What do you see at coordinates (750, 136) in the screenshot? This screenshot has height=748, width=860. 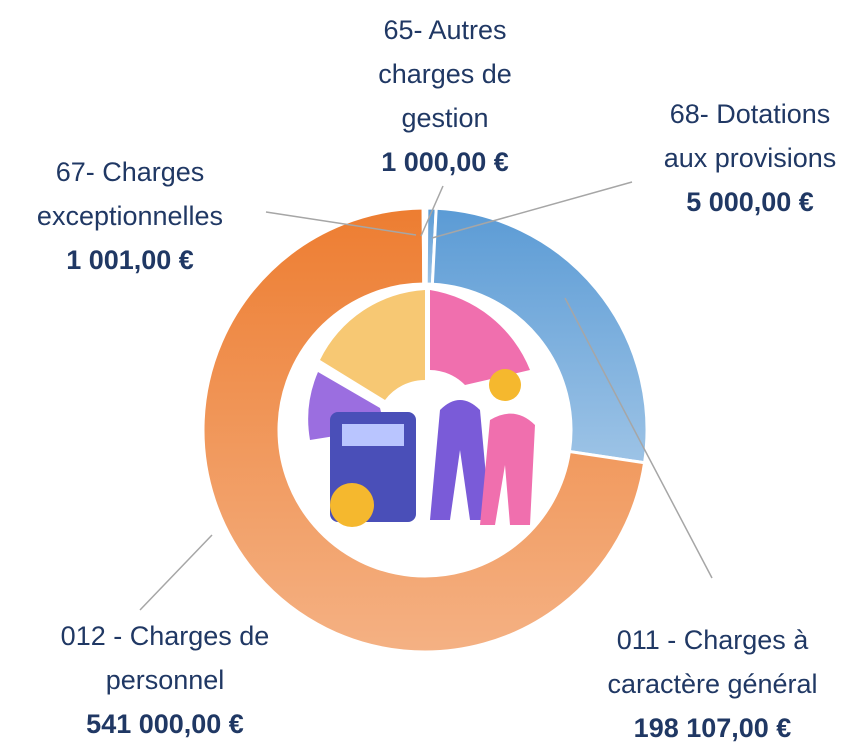 I see `category-label: 68- Dotations aux provisions` at bounding box center [750, 136].